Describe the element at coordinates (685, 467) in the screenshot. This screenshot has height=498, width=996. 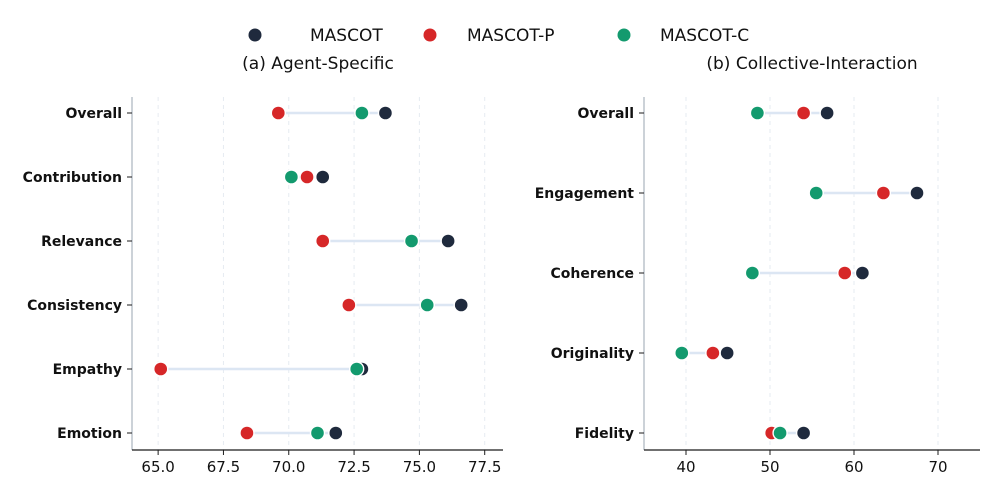
I see `x-tick-label: 40` at that location.